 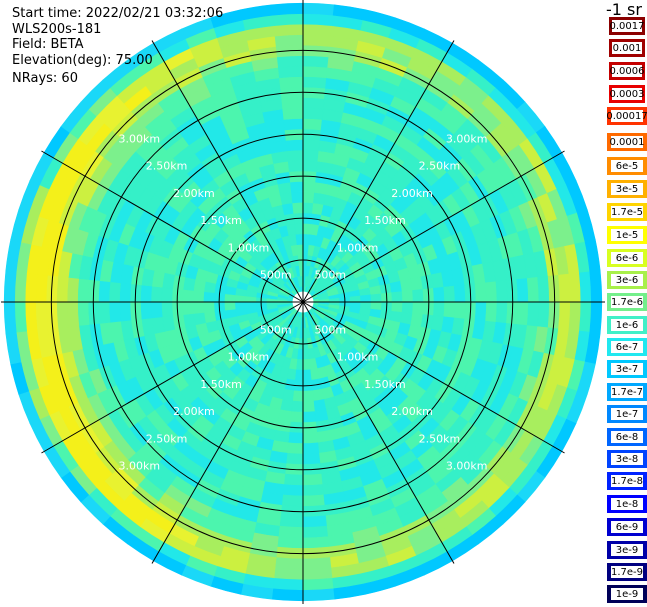 What do you see at coordinates (627, 94) in the screenshot?
I see `colorbar-tick-label: 0.0003` at bounding box center [627, 94].